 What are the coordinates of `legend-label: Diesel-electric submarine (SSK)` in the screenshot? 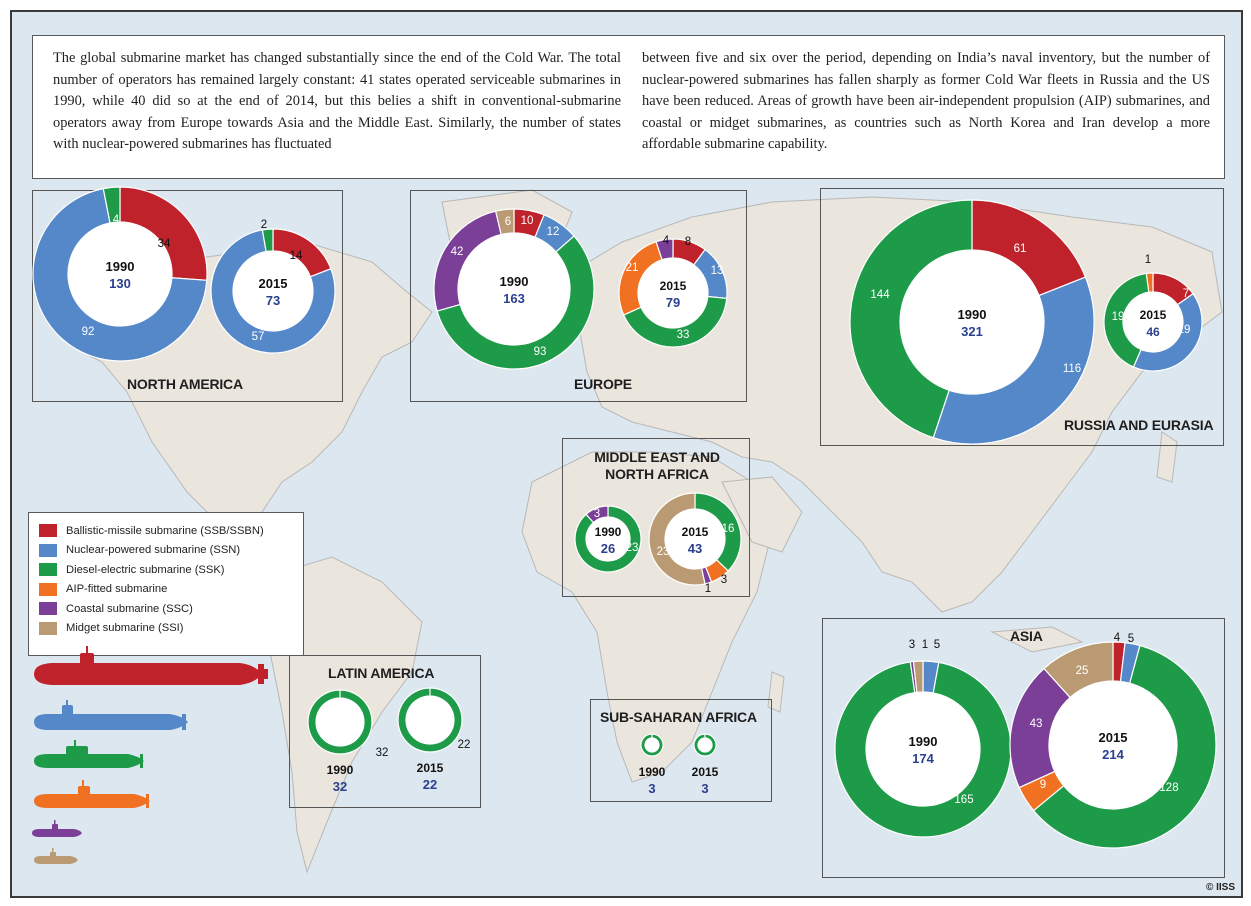 It's located at (145, 569).